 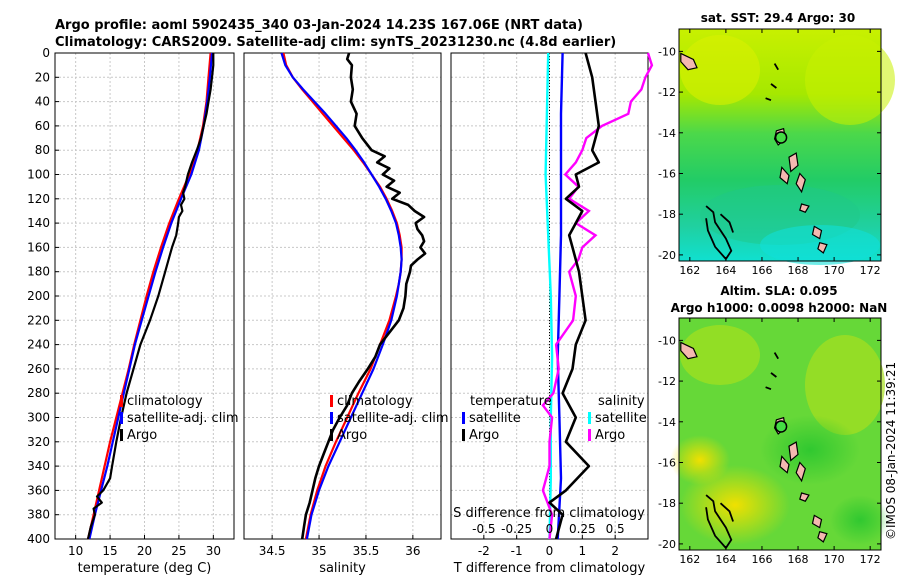 What do you see at coordinates (720, 70) in the screenshot?
I see `sst-warm-patch` at bounding box center [720, 70].